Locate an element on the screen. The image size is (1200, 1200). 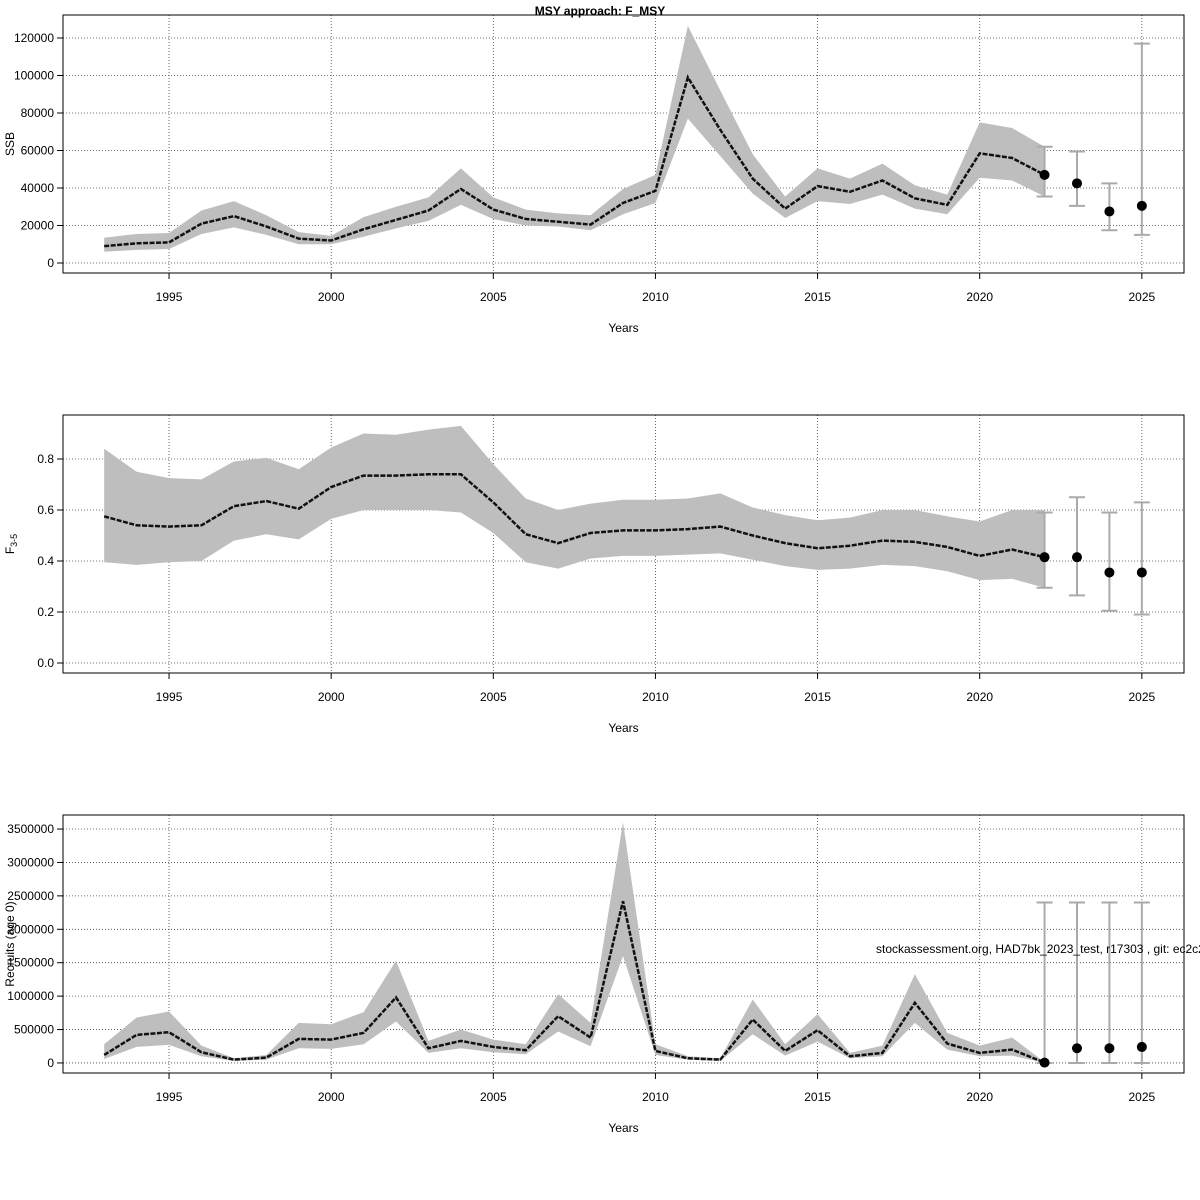
y-tick-label: 40000 is located at coordinates (38, 188).